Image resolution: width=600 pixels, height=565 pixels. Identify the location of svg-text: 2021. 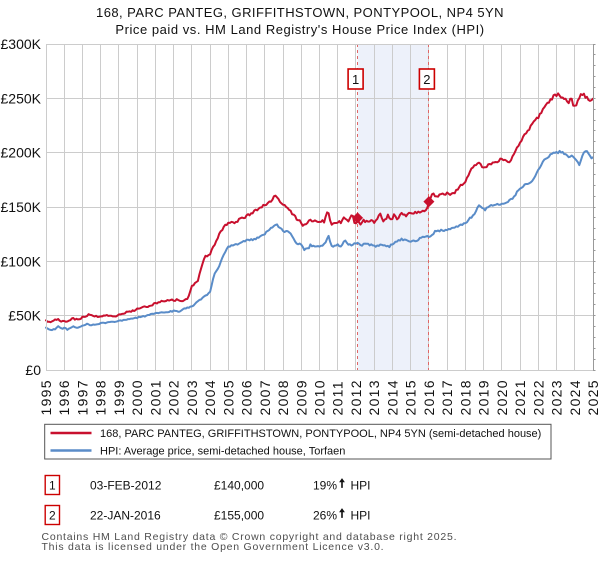
(520, 397).